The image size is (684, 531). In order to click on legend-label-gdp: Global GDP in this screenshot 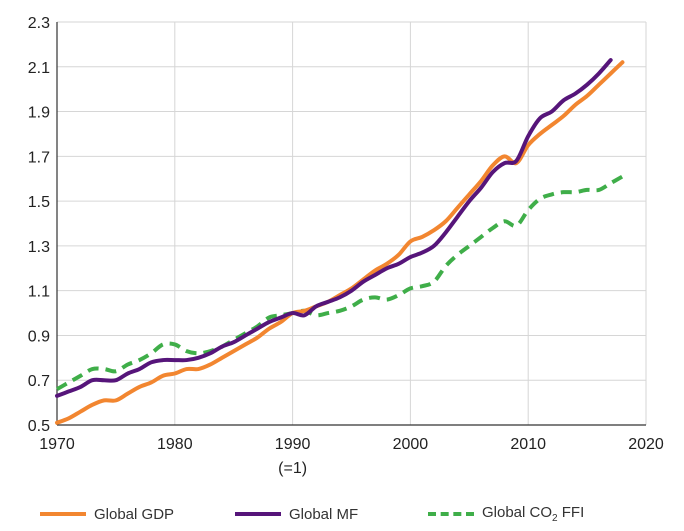, I will do `click(134, 514)`.